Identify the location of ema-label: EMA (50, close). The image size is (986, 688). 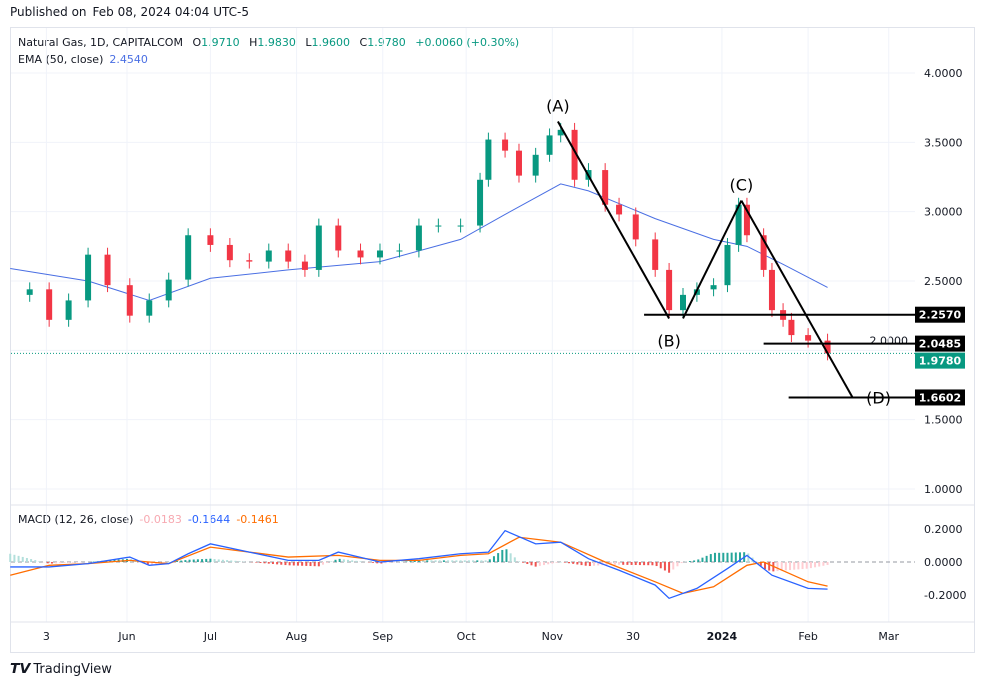
(61, 59).